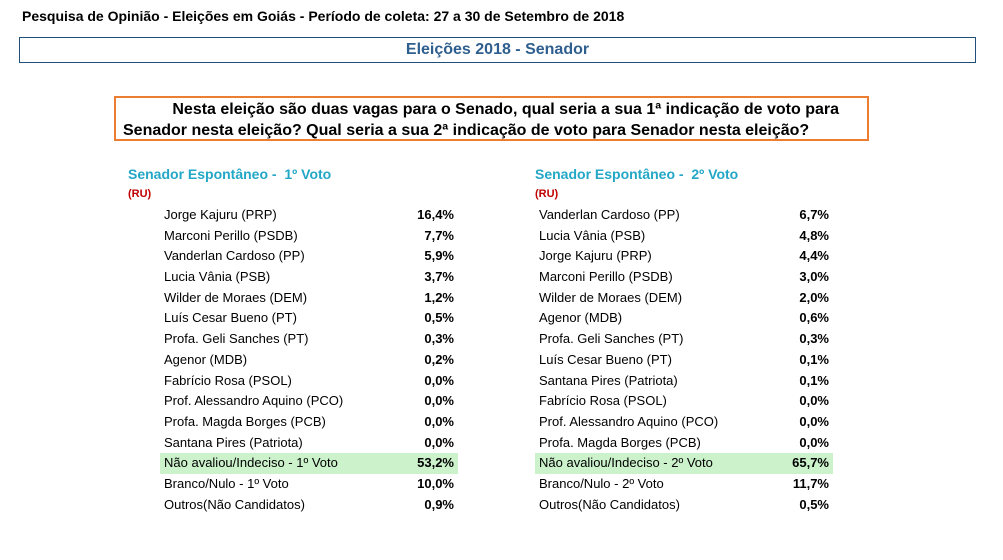 This screenshot has width=1003, height=560. Describe the element at coordinates (309, 215) in the screenshot. I see `table-row: Jorge Kajuru (PRP) 16,4%` at that location.